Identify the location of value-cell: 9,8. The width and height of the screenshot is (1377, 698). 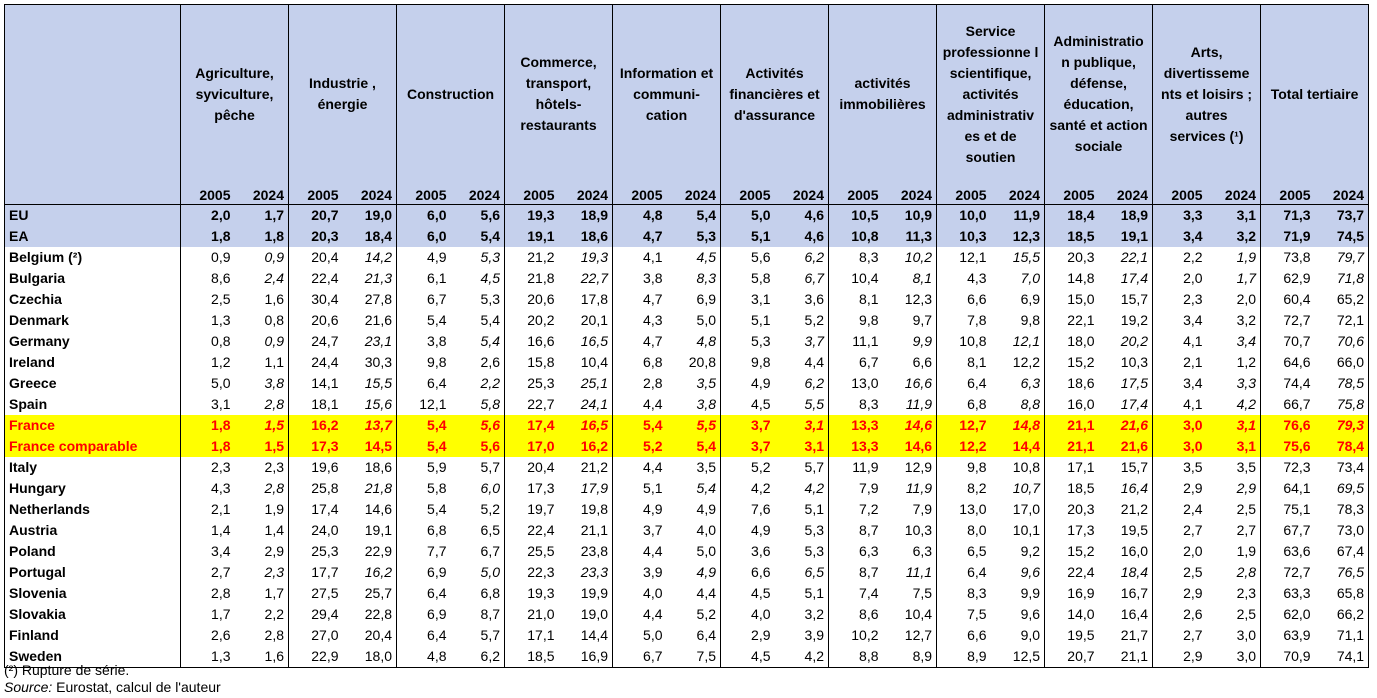
(1018, 320).